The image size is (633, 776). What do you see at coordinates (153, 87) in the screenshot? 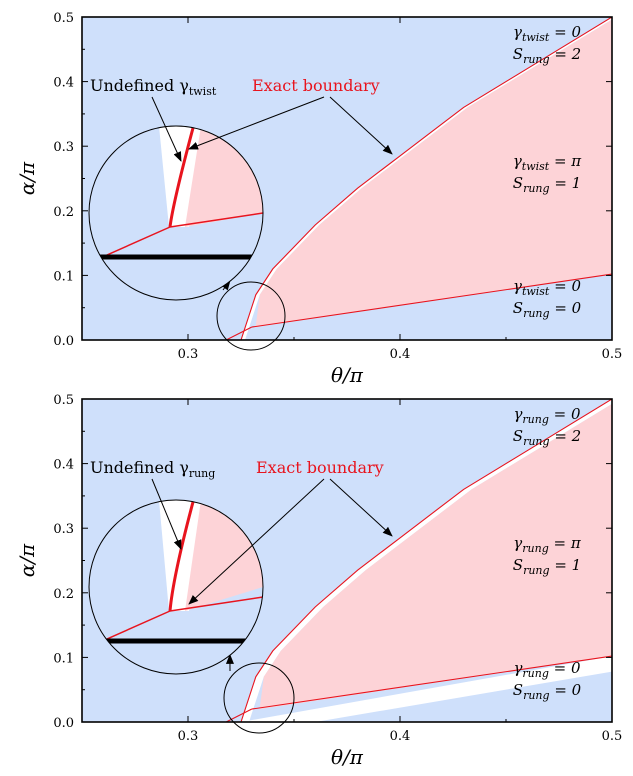
I see `annotation-undefined: Undefined γtwist` at bounding box center [153, 87].